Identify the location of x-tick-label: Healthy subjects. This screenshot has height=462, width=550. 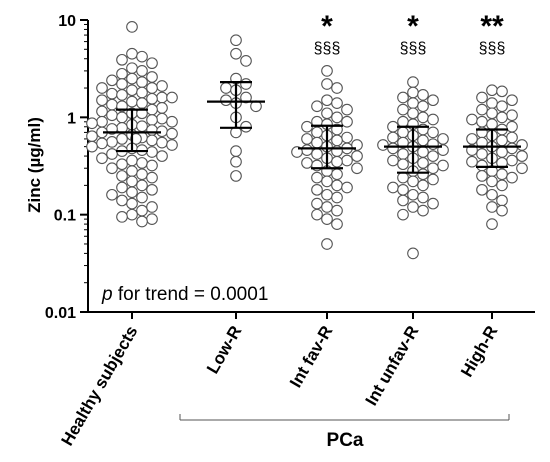
(99, 386).